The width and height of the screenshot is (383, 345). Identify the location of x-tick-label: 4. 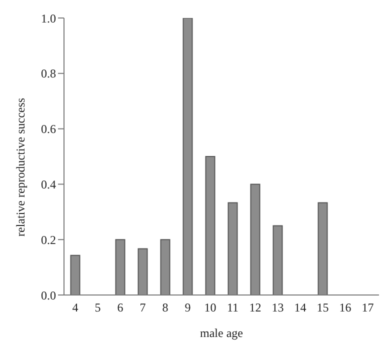
(75, 307).